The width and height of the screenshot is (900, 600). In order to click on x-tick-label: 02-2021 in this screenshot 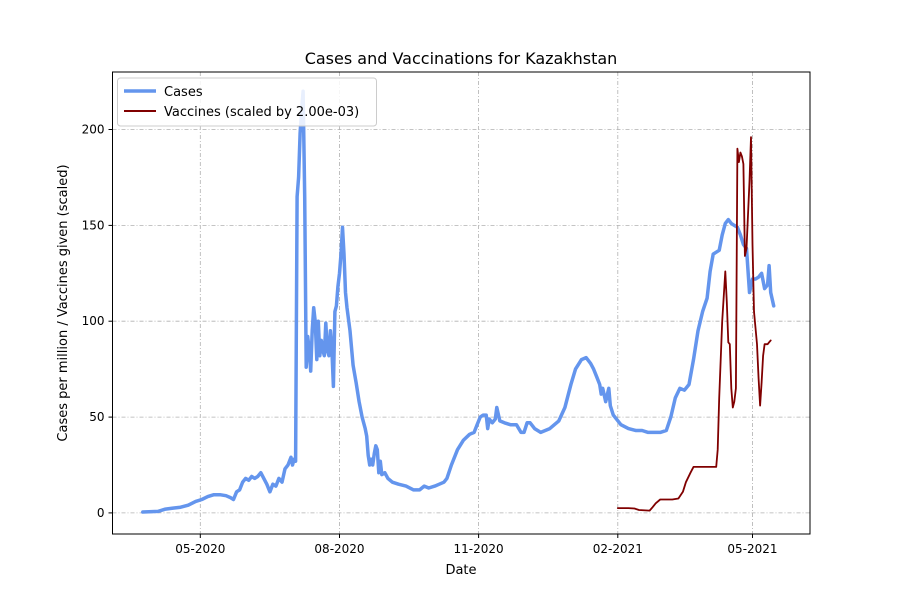, I will do `click(618, 549)`.